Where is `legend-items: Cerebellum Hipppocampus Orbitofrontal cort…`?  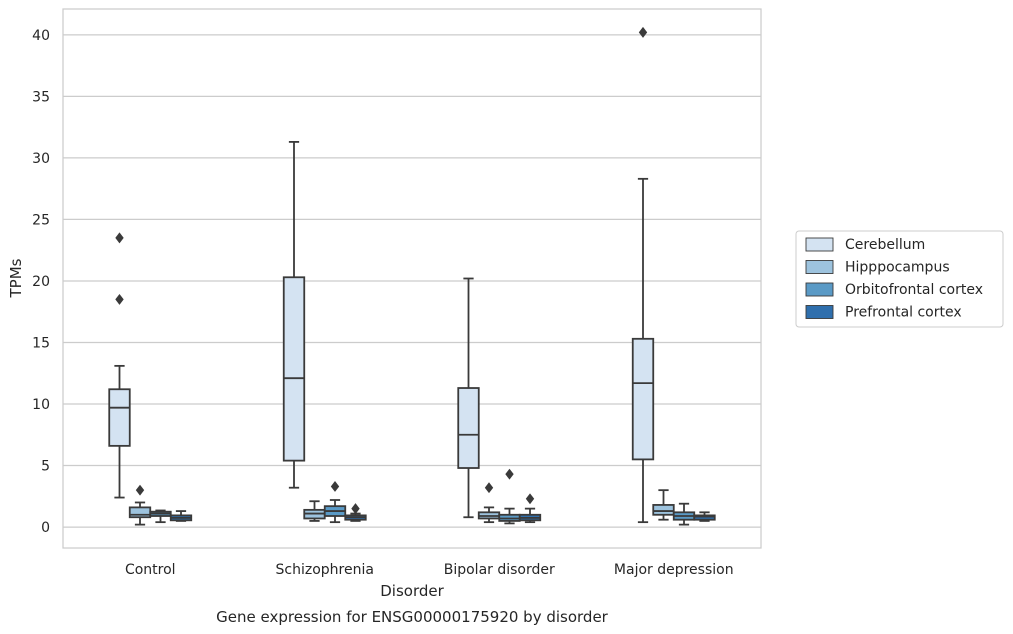 legend-items: Cerebellum Hipppocampus Orbitofrontal cort… is located at coordinates (894, 279).